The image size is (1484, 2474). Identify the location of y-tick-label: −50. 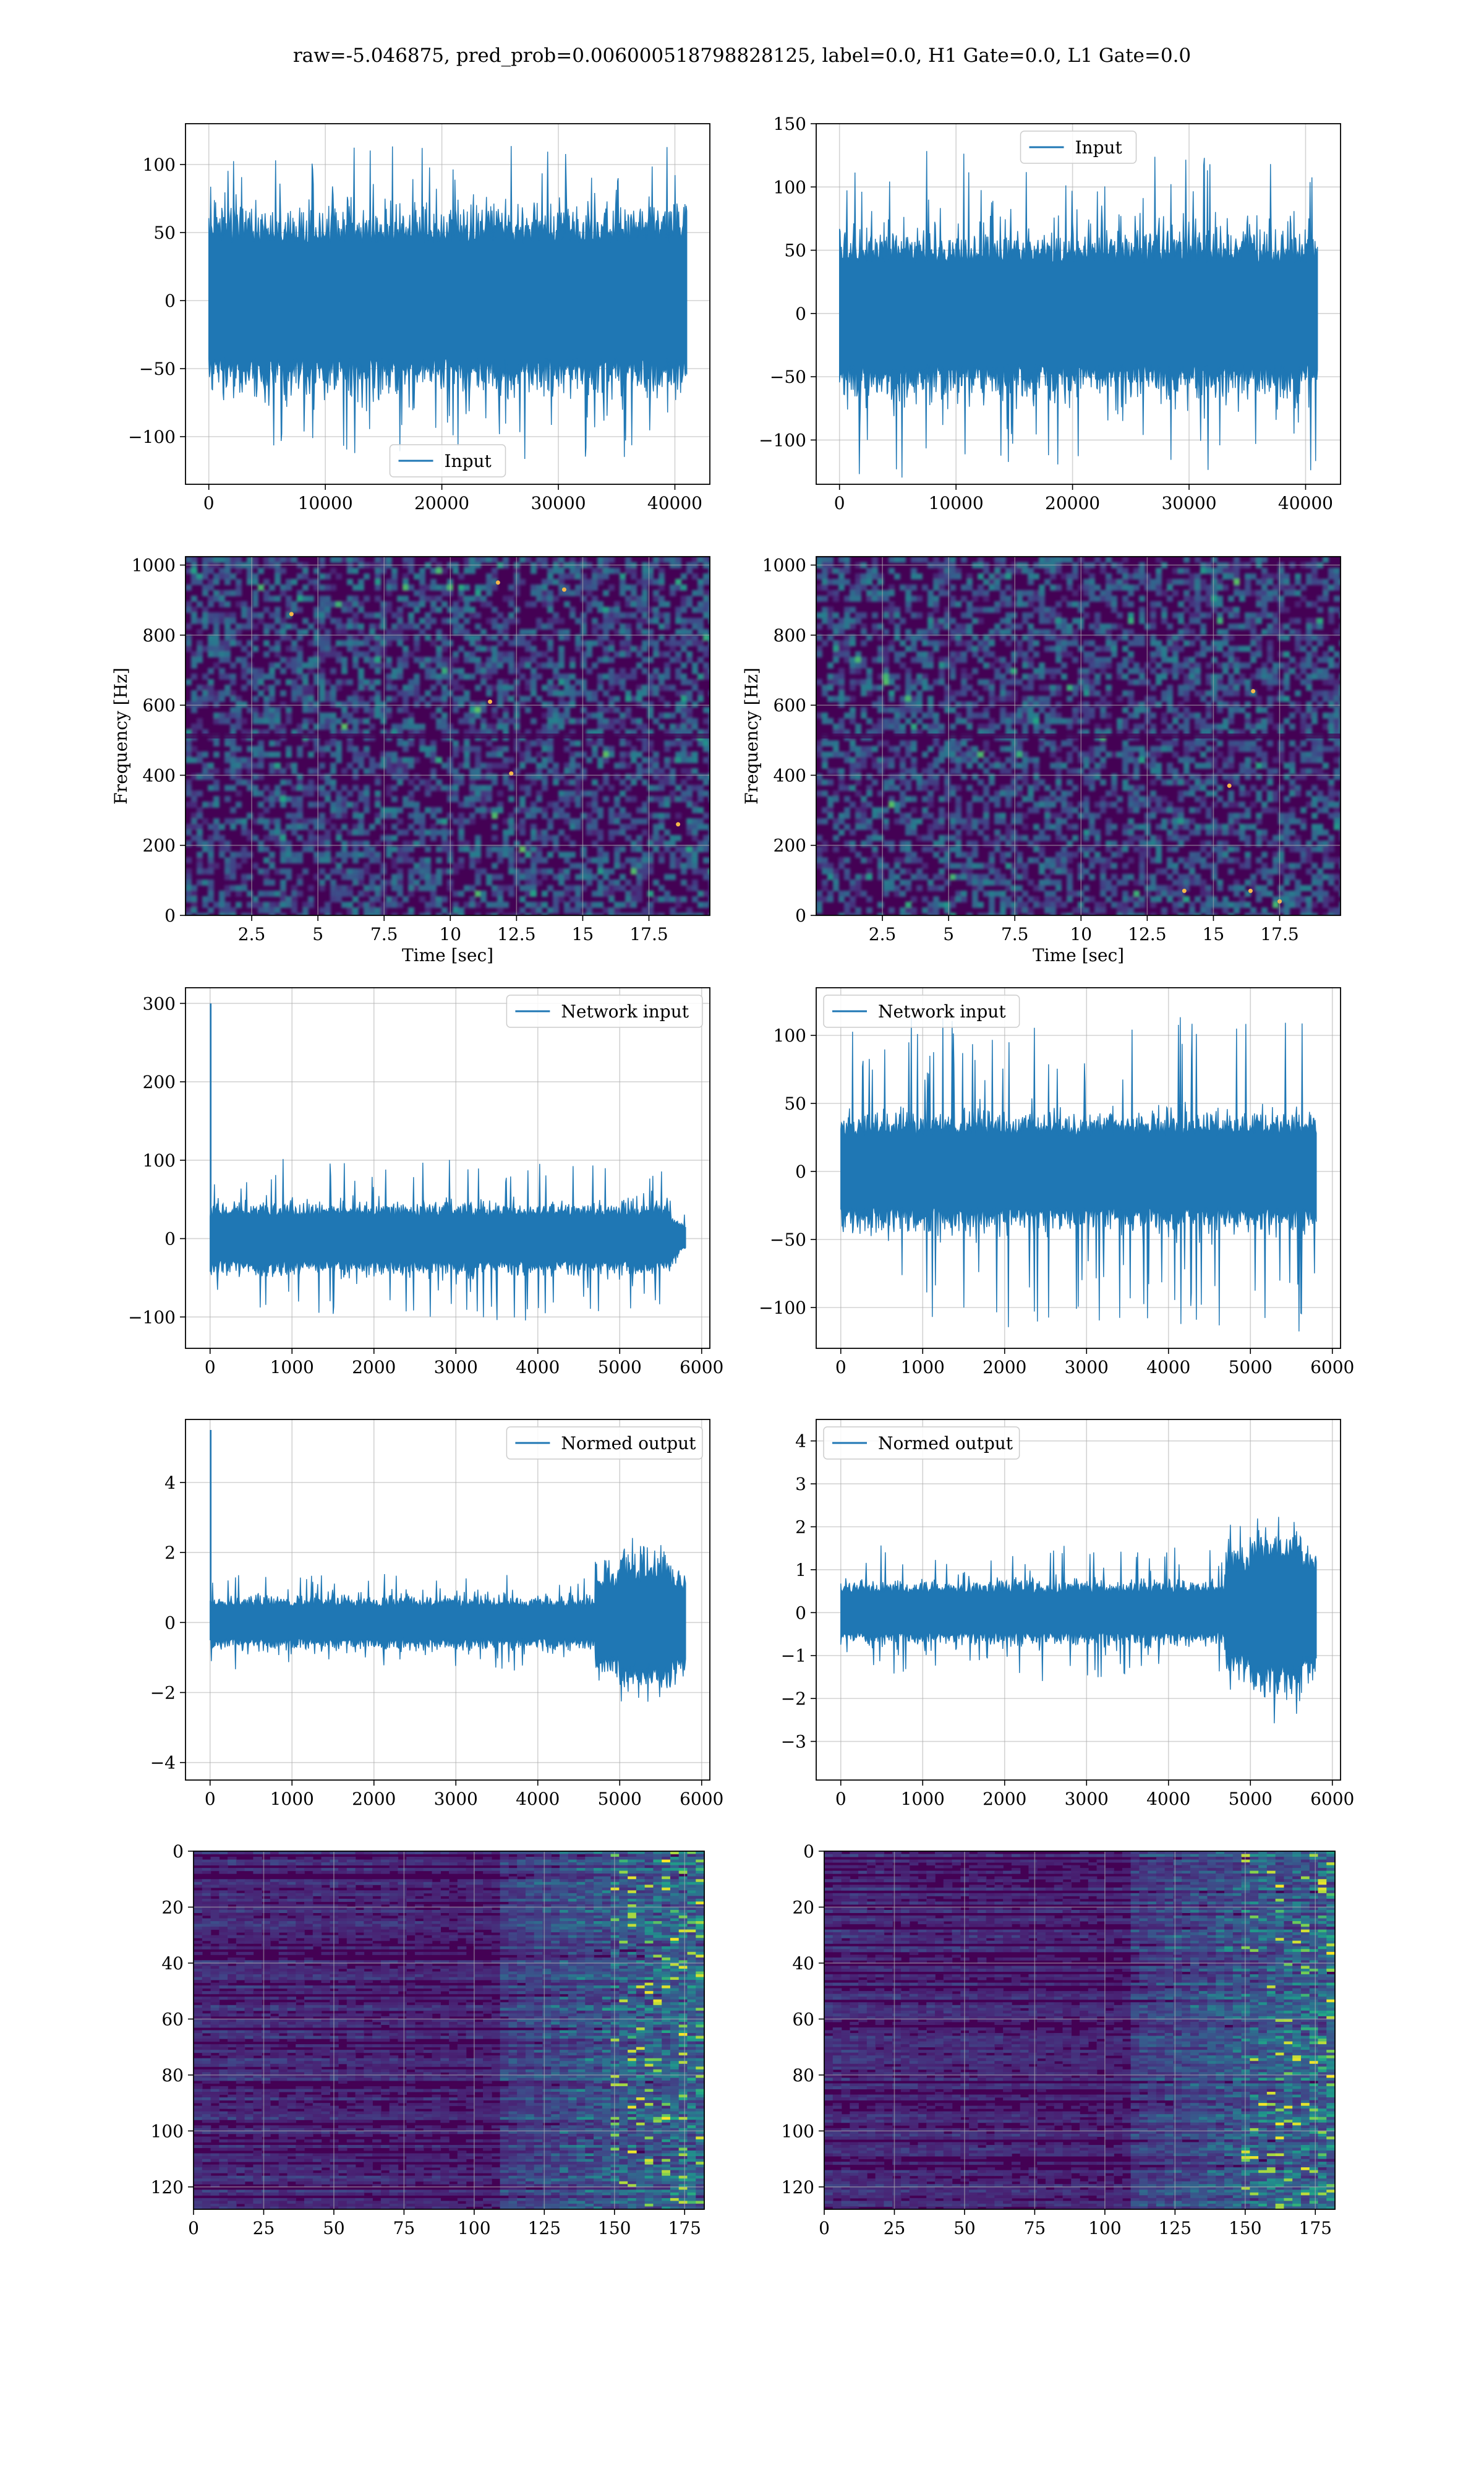
(157, 369).